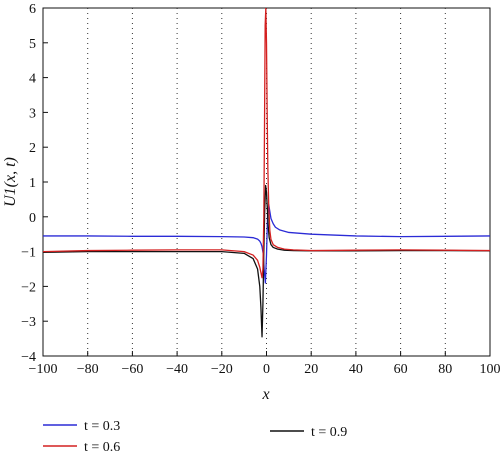 The width and height of the screenshot is (500, 454). What do you see at coordinates (329, 432) in the screenshot?
I see `legend-label-3: t = 0.9` at bounding box center [329, 432].